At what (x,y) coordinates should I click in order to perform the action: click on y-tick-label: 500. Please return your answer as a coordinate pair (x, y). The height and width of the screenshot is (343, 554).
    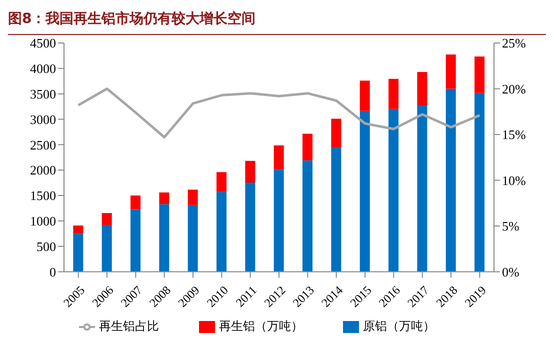
    Looking at the image, I should click on (46, 246).